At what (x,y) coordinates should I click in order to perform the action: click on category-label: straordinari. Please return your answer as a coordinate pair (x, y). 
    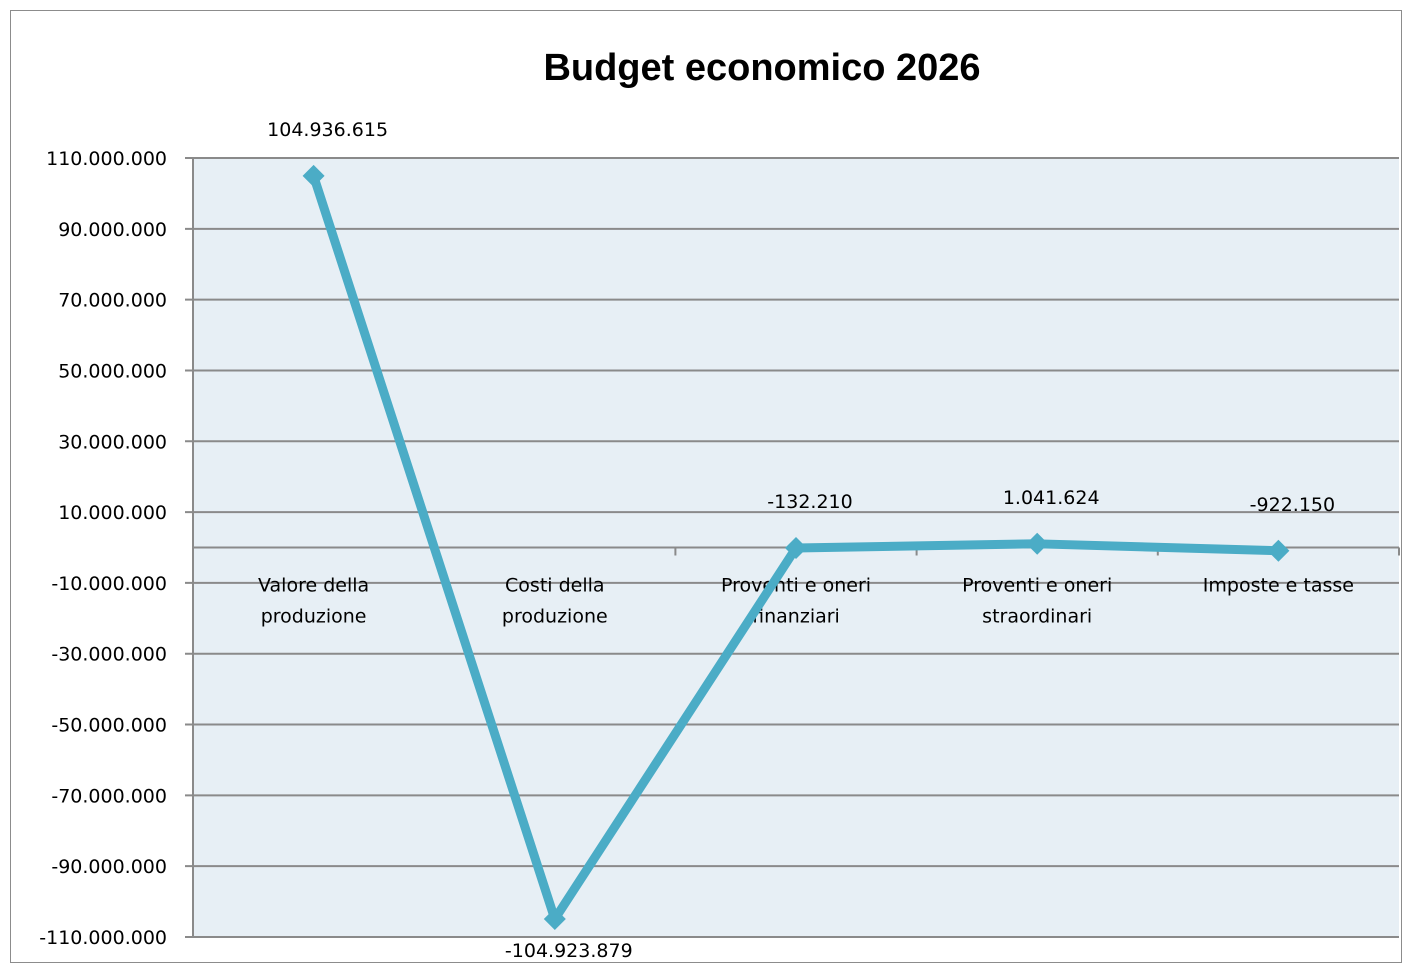
    Looking at the image, I should click on (1037, 617).